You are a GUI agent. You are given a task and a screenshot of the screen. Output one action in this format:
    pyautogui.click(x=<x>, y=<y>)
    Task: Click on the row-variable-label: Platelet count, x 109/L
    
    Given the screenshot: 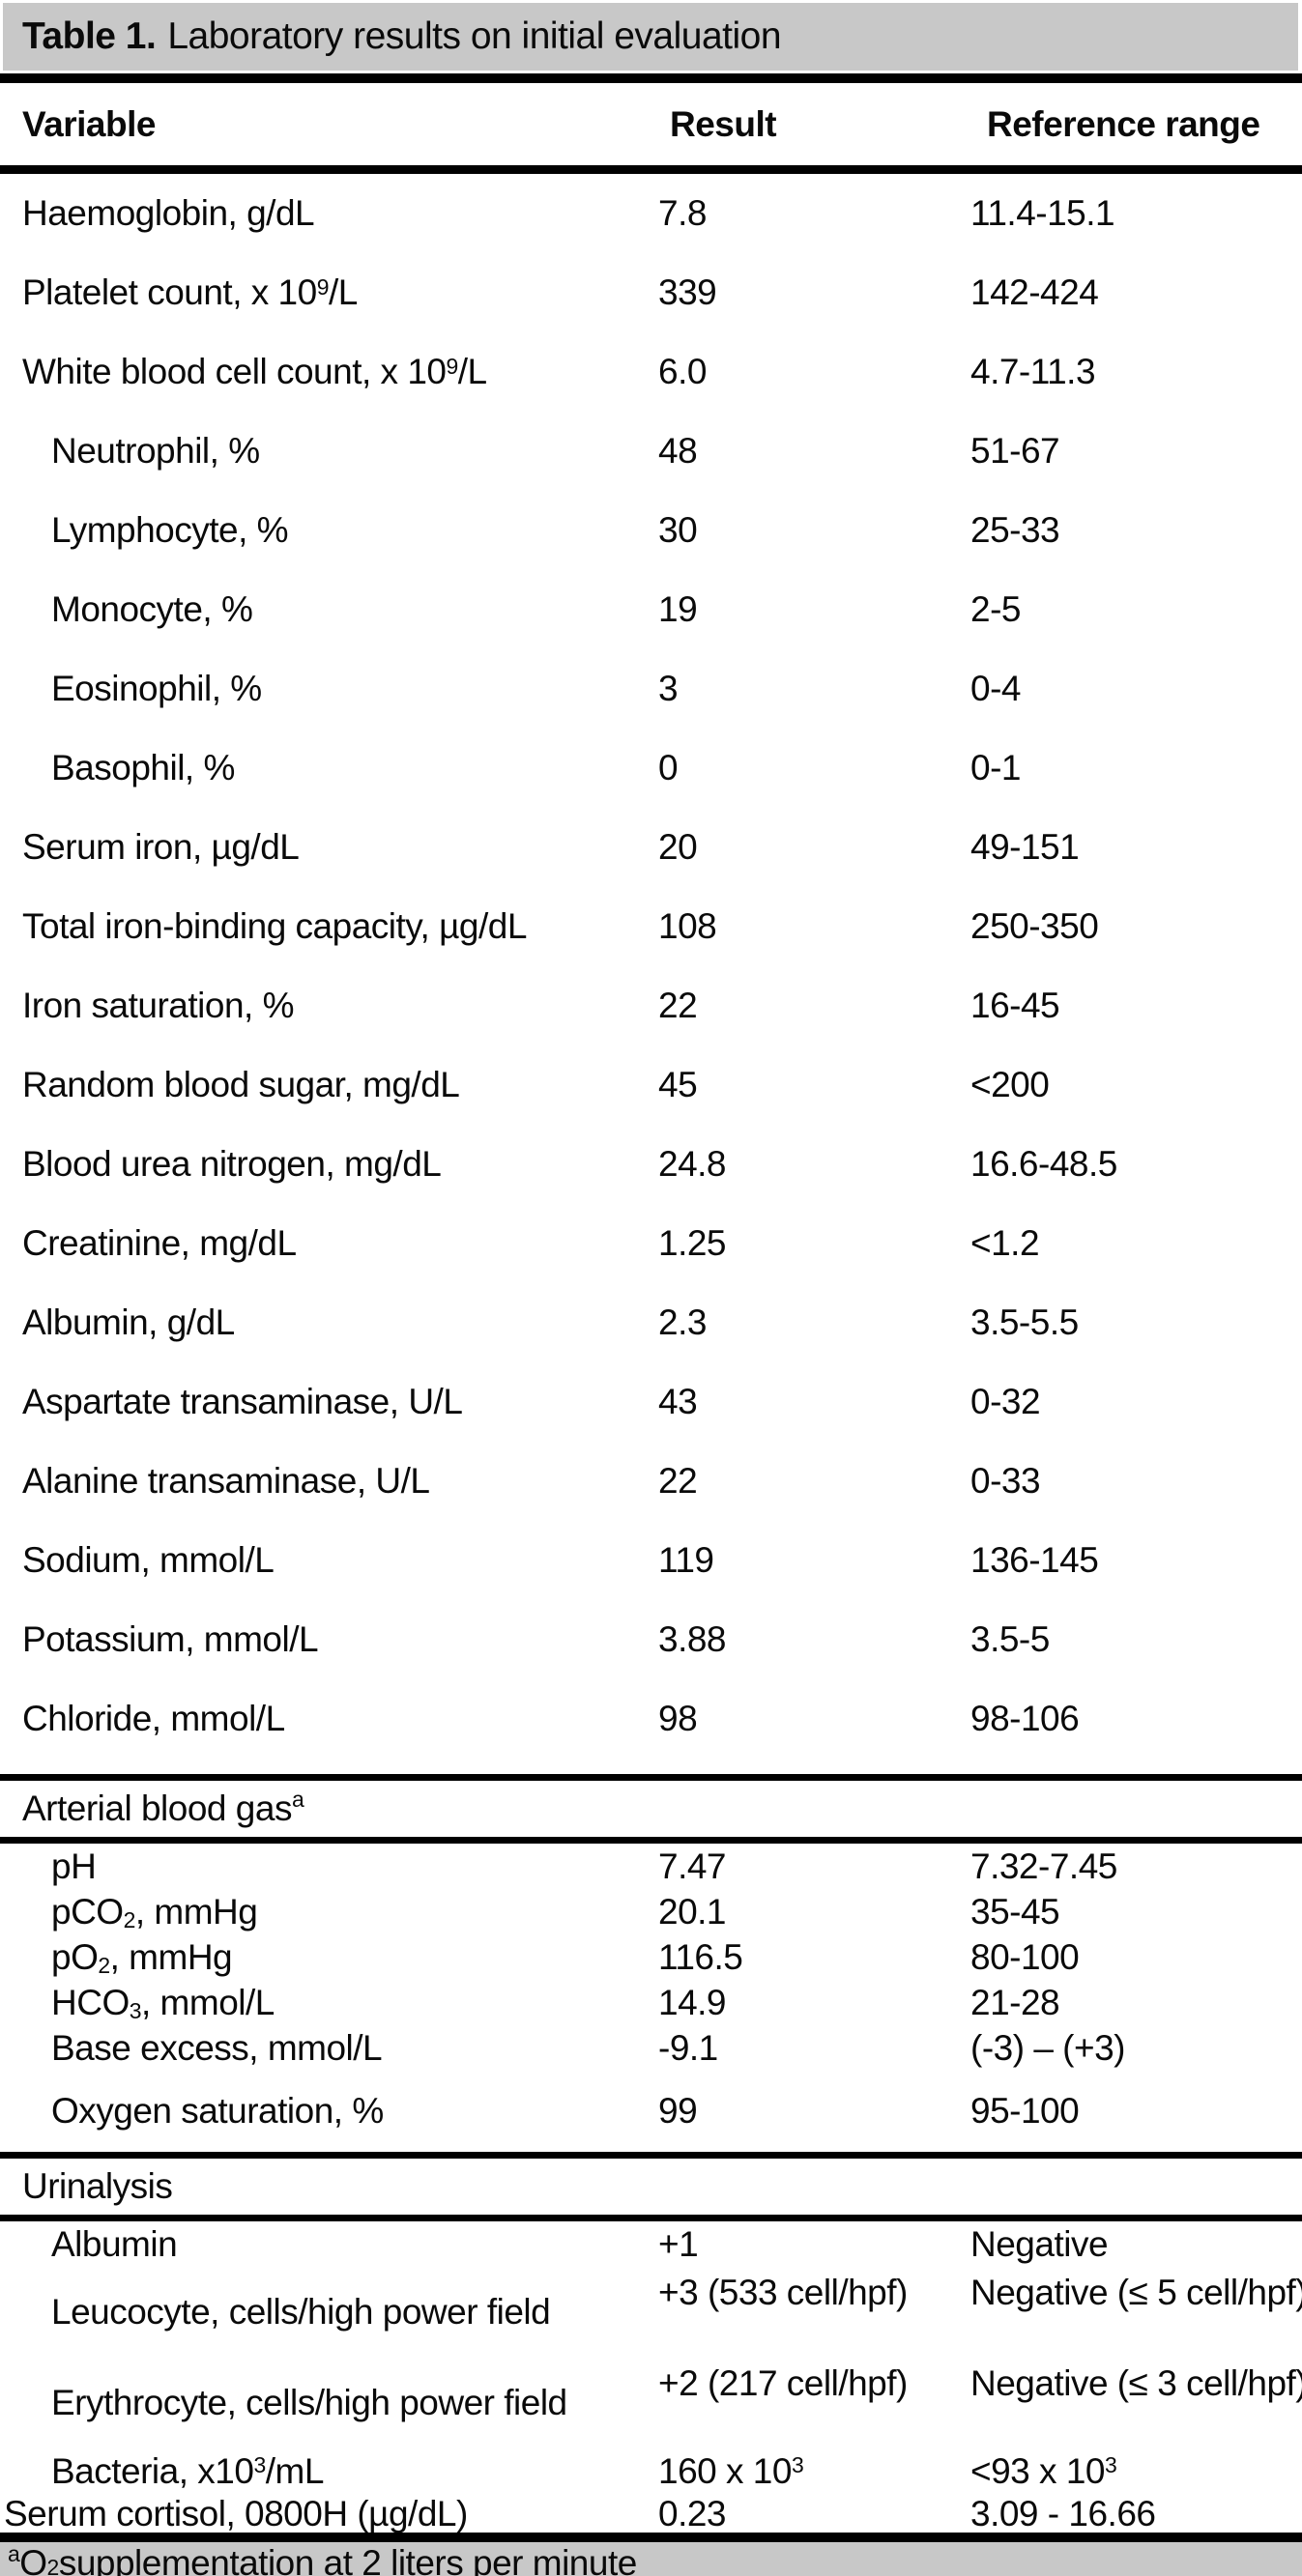 What is the action you would take?
    pyautogui.click(x=190, y=292)
    